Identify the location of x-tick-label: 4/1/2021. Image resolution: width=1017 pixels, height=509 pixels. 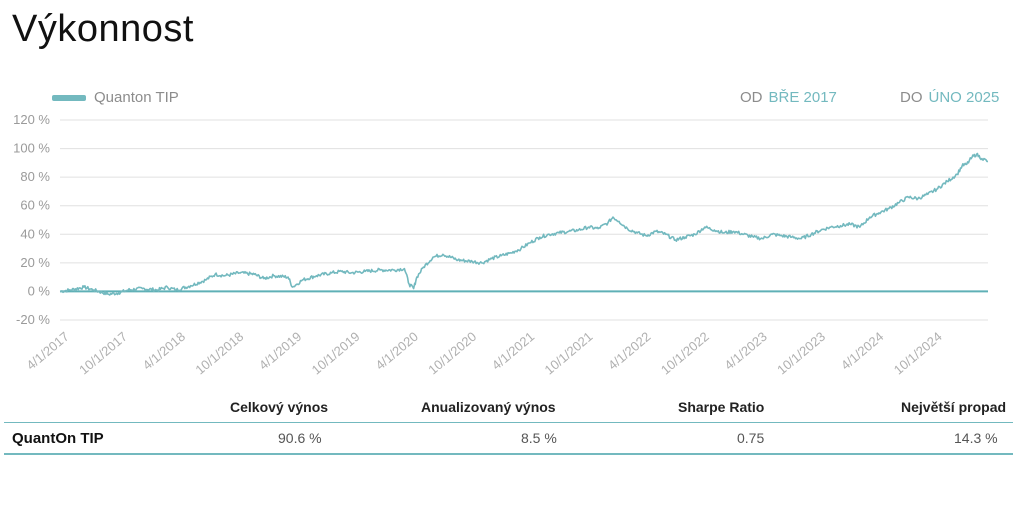
(513, 351).